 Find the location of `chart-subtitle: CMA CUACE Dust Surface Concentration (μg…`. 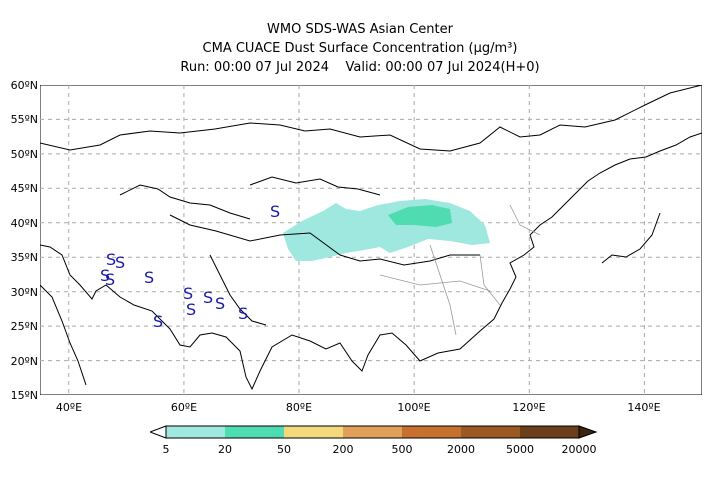

chart-subtitle: CMA CUACE Dust Surface Concentration (μg… is located at coordinates (360, 48).